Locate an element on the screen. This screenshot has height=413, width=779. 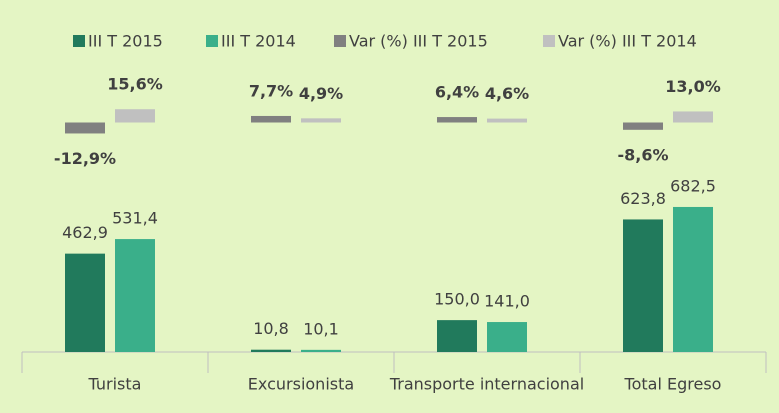
data-label: 4,9% is located at coordinates (321, 93).